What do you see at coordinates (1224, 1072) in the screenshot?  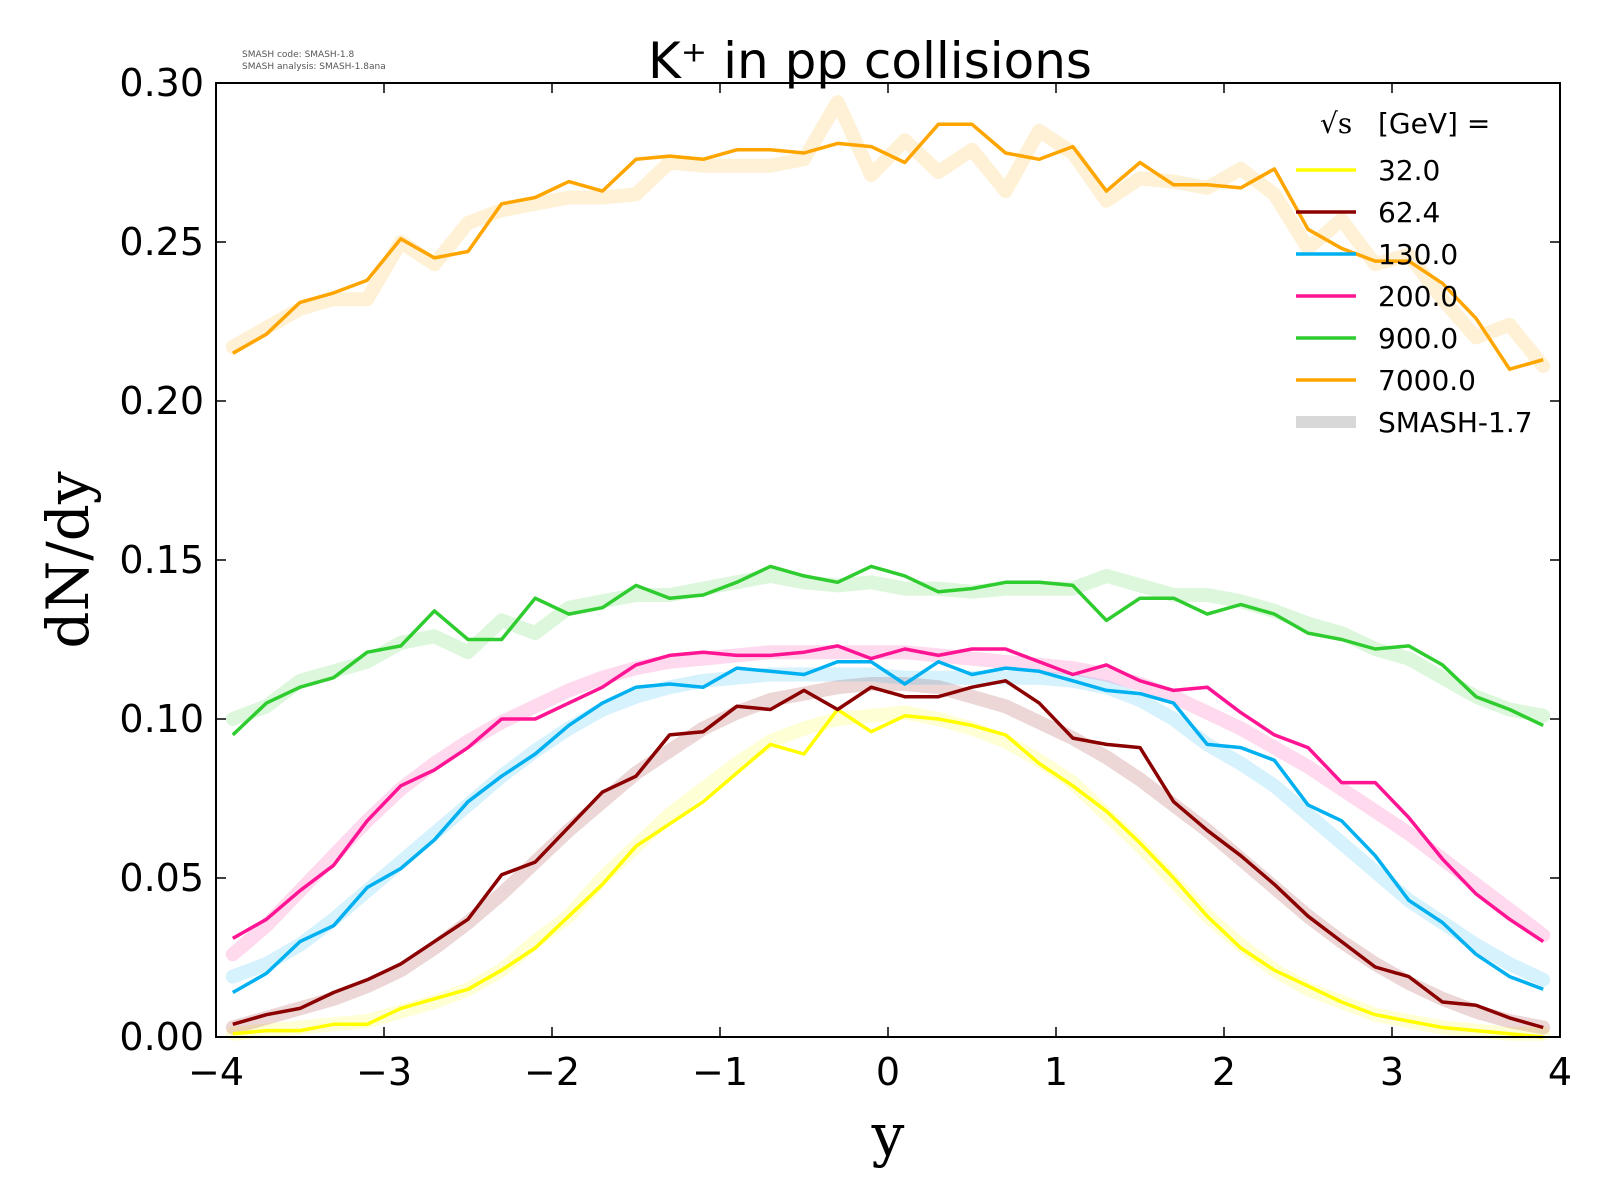 I see `x-tick-label: 2` at bounding box center [1224, 1072].